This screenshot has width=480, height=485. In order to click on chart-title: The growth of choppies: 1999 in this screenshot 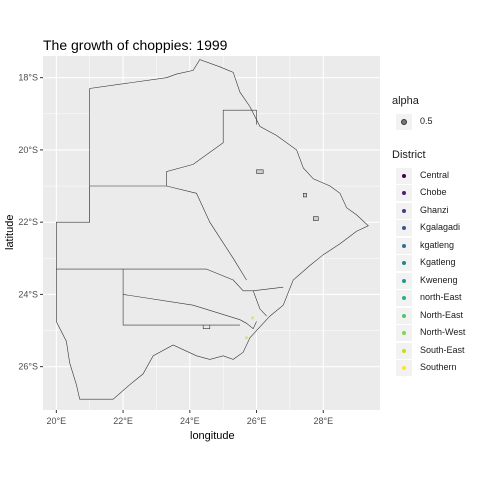, I will do `click(135, 45)`.